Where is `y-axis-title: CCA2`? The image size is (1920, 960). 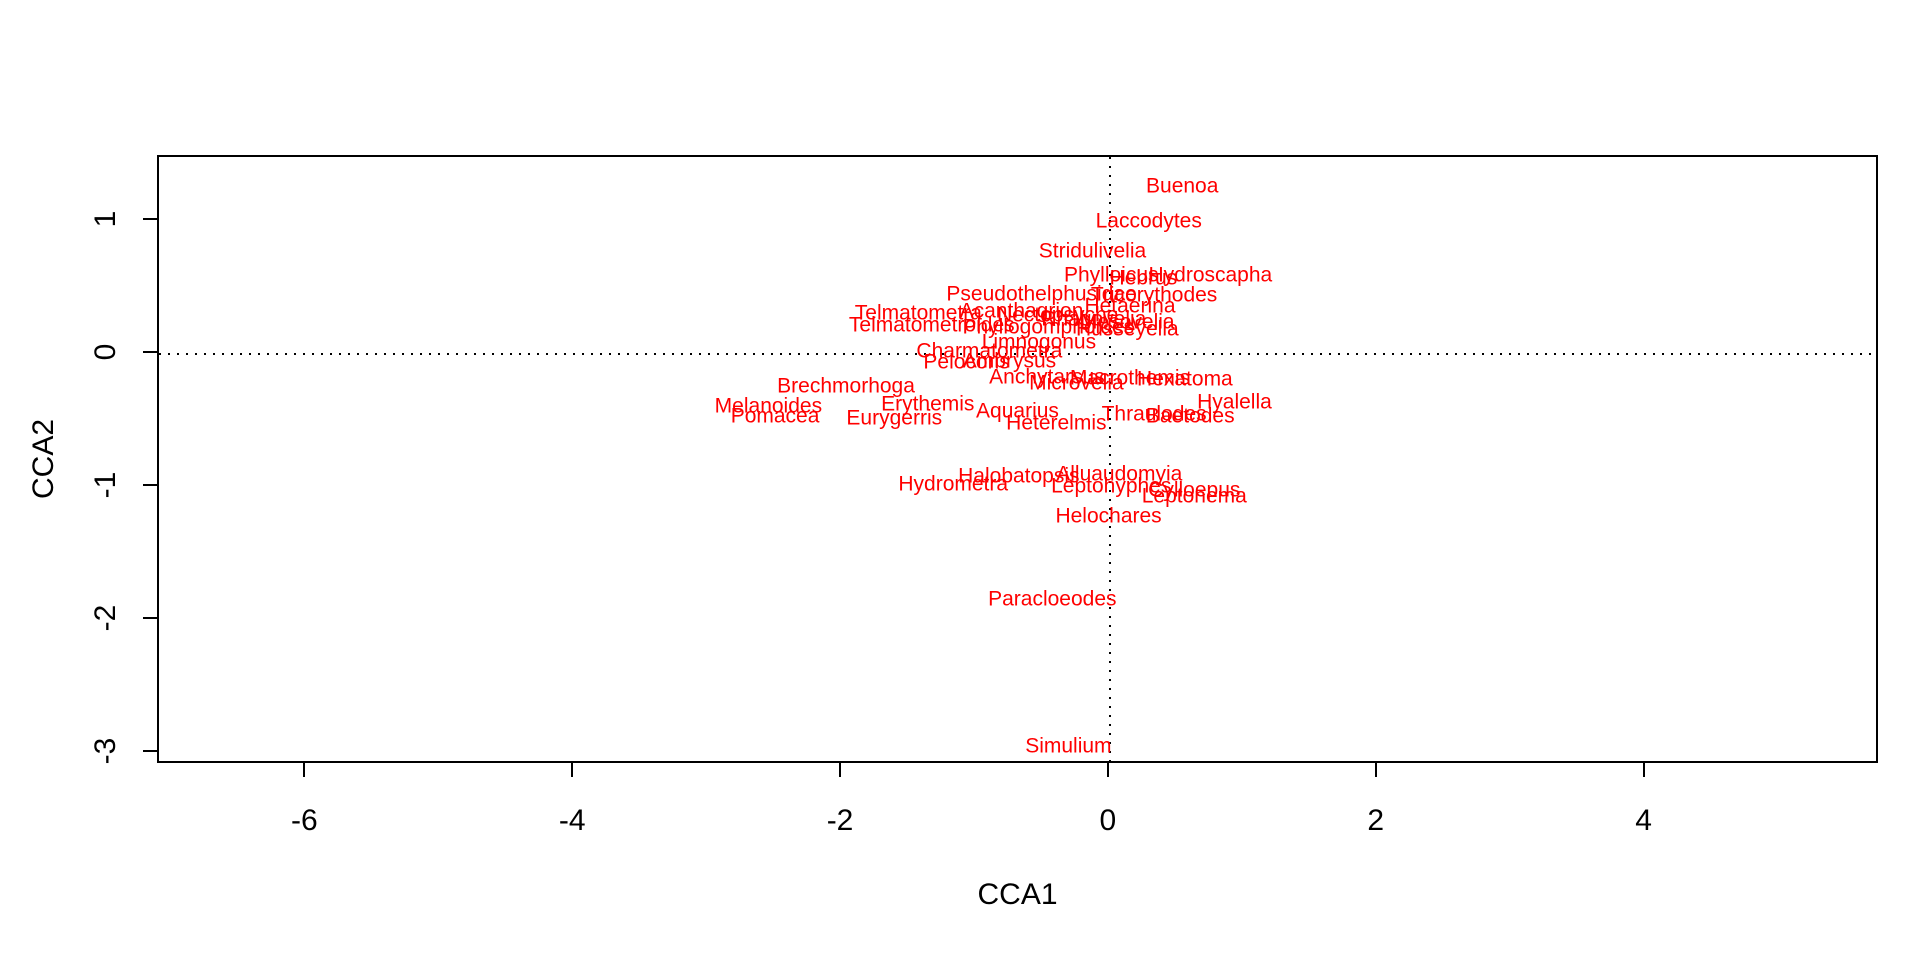 y-axis-title: CCA2 is located at coordinates (43, 459).